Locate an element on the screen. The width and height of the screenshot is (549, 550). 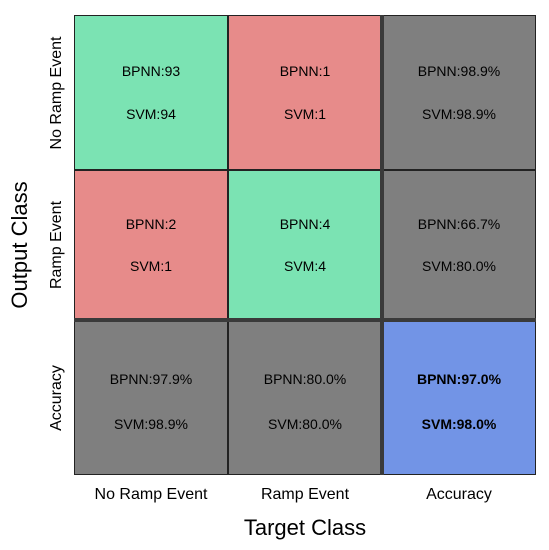
row-label: Ramp Event is located at coordinates (56, 245).